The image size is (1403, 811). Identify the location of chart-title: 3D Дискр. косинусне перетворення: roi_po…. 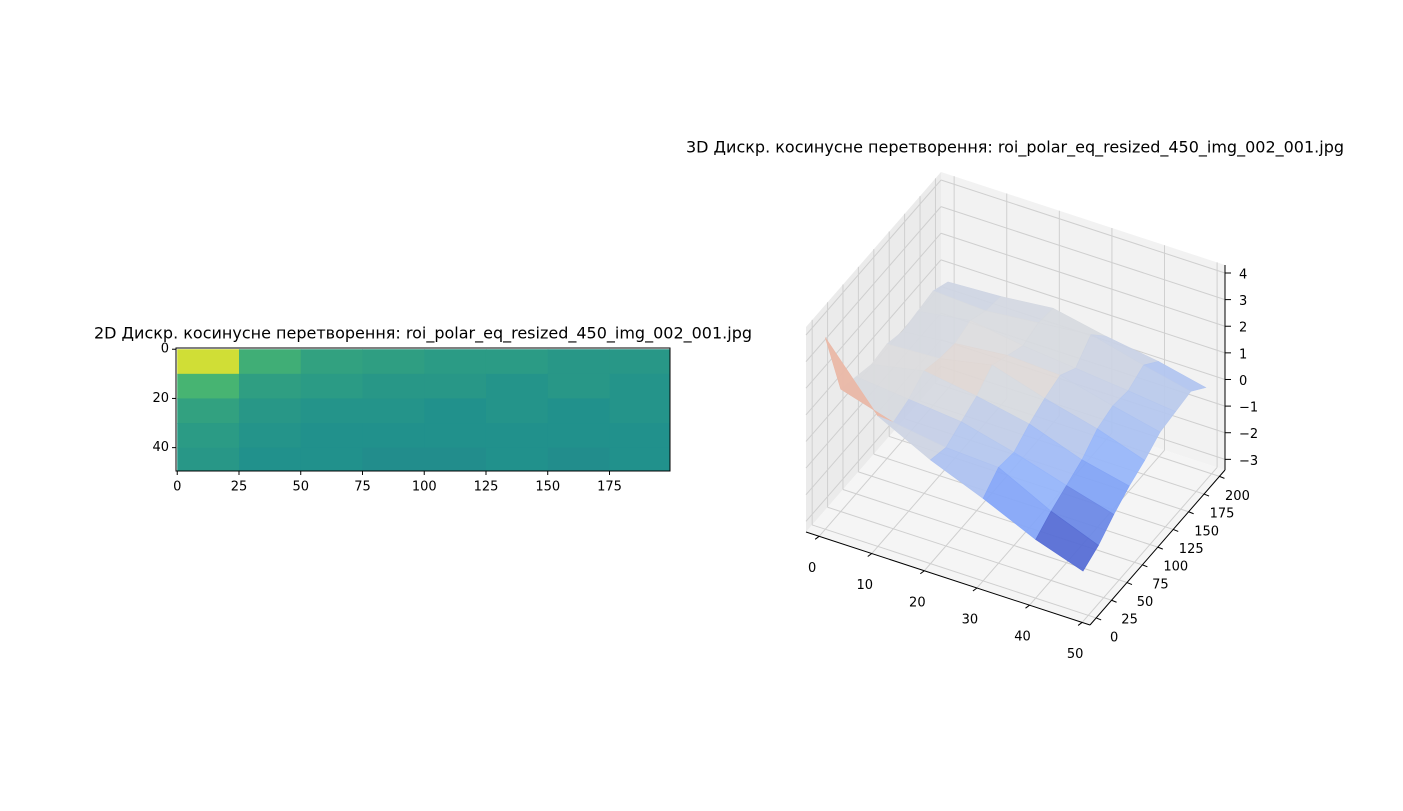
(1015, 148).